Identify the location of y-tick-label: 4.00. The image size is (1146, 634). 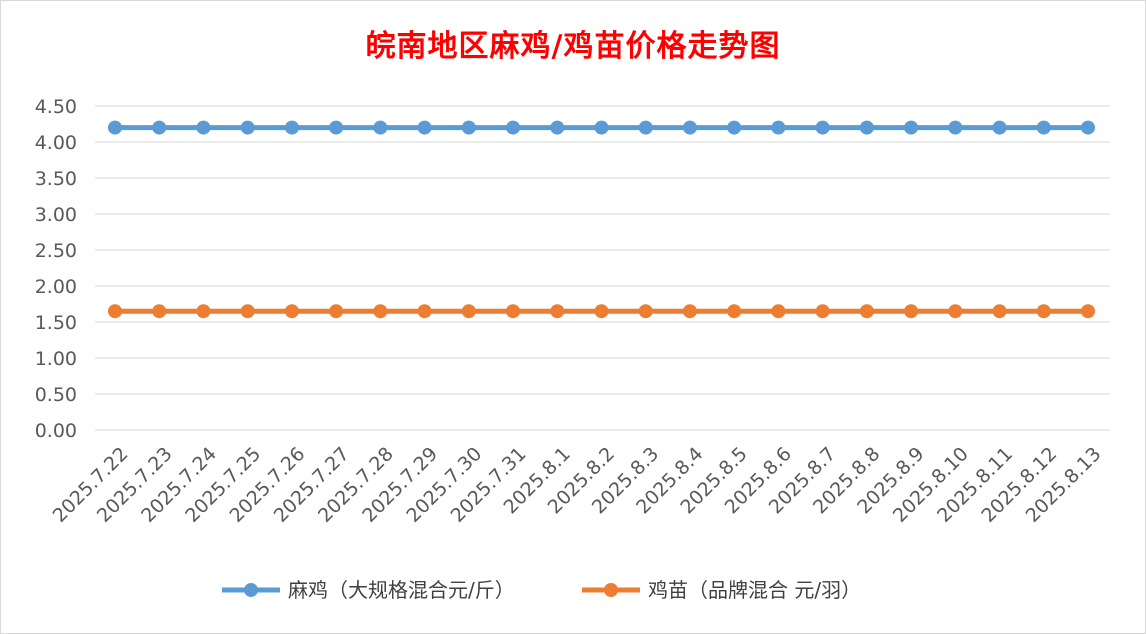
(56, 143).